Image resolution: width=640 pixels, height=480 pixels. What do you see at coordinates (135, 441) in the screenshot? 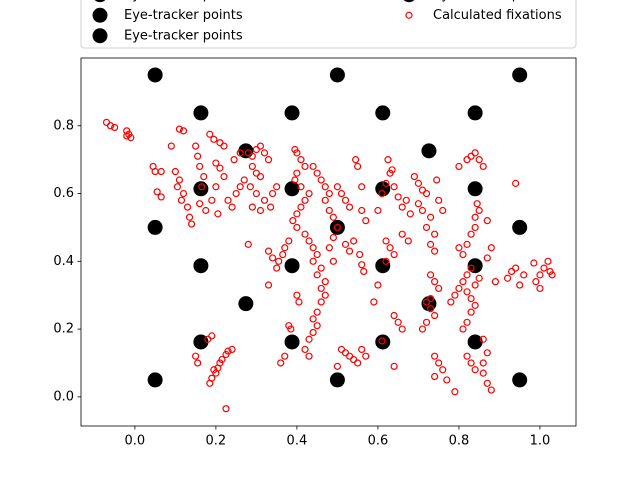
I see `x-tick-label: 0.0` at bounding box center [135, 441].